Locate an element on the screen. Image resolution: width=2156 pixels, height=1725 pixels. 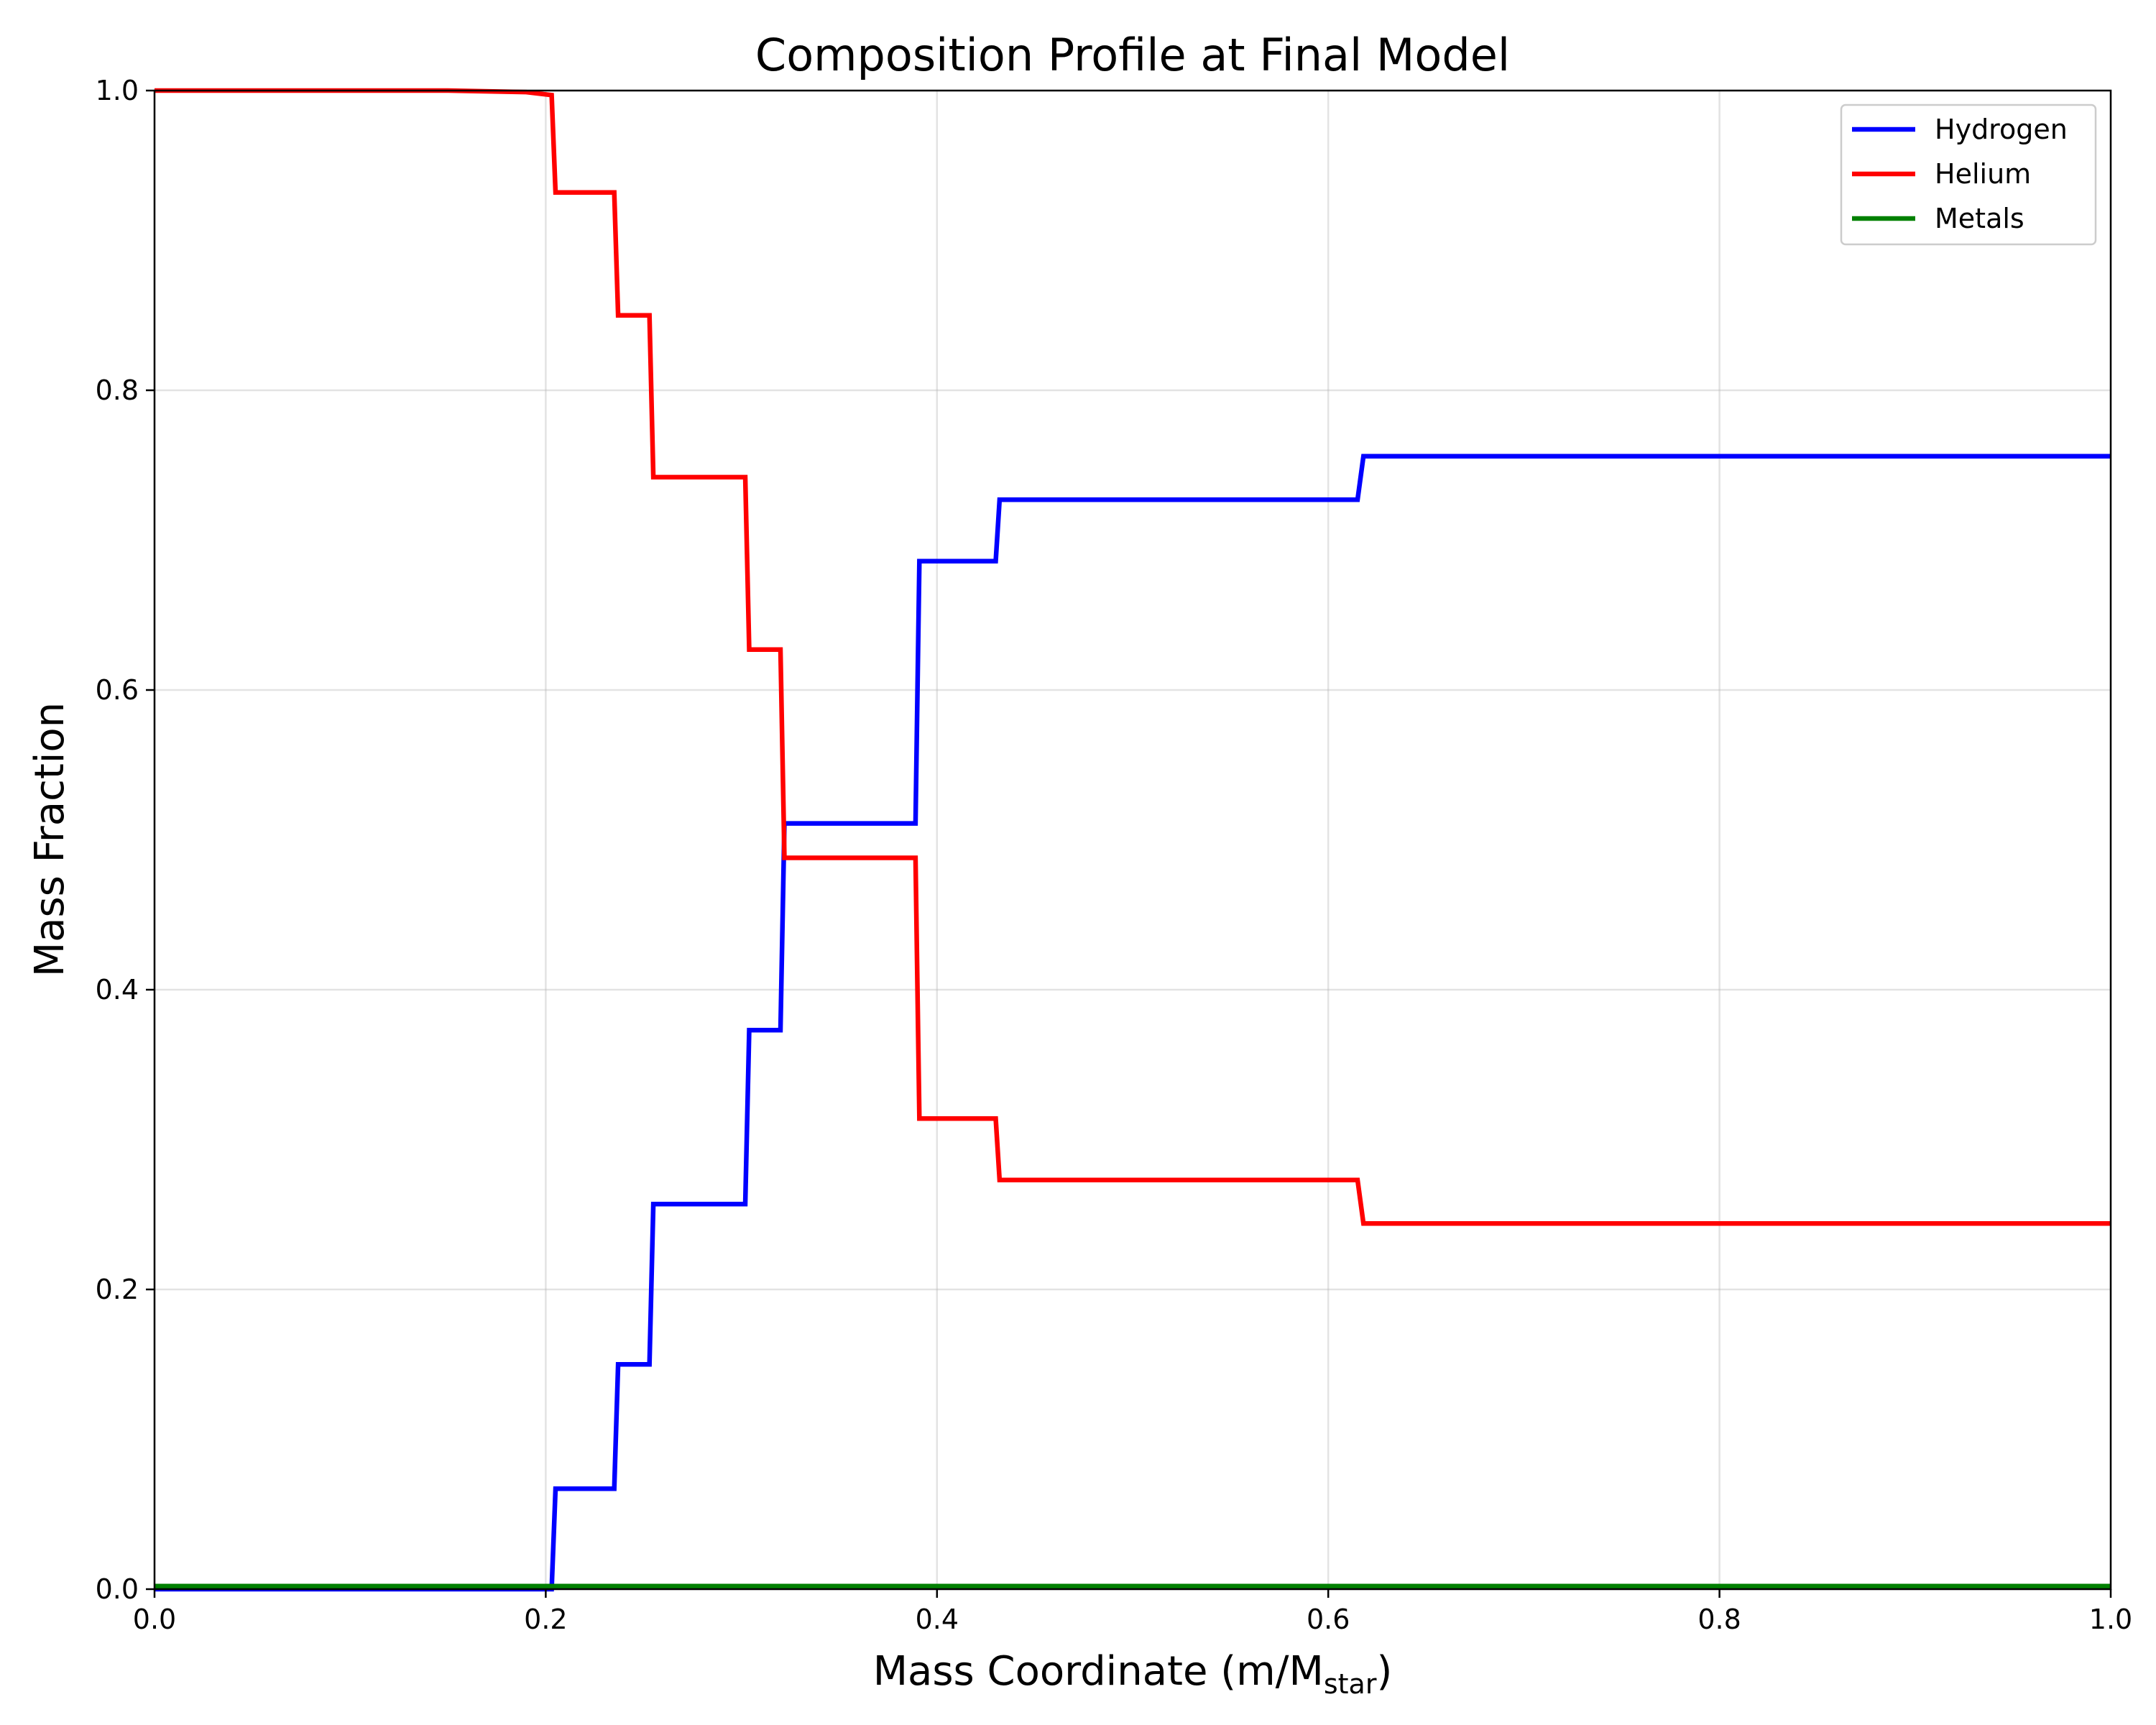
chart-title: Composition Profile at Final Model is located at coordinates (1133, 55).